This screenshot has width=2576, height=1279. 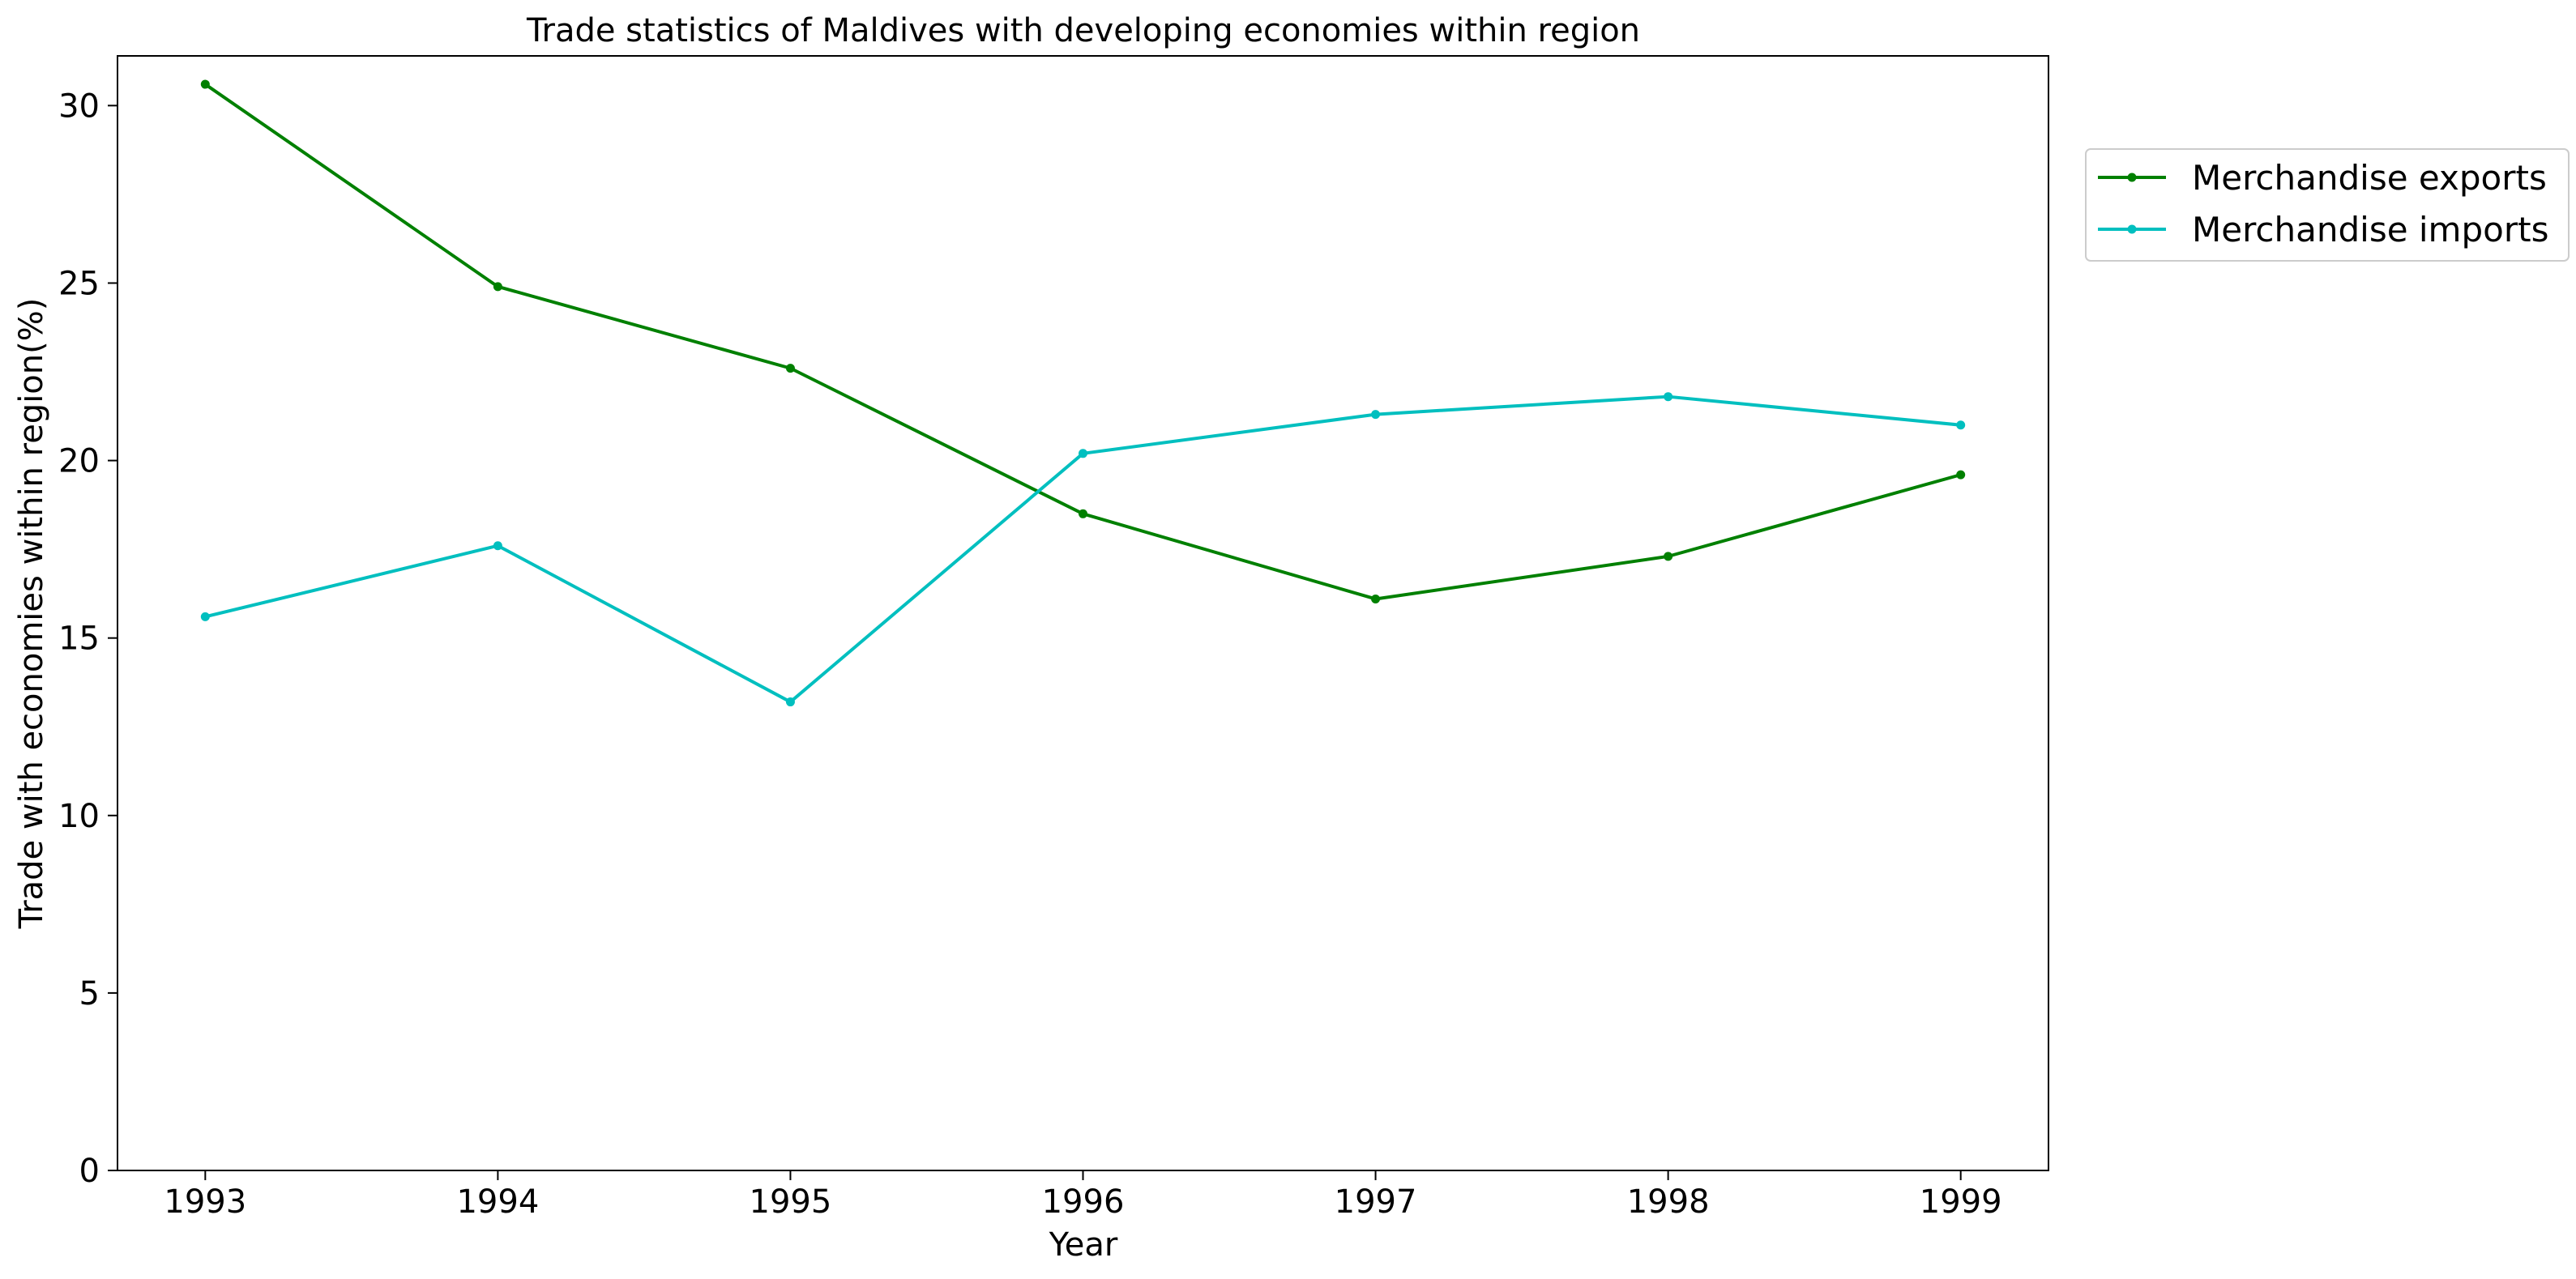 What do you see at coordinates (2369, 178) in the screenshot?
I see `legend-label: Merchandise exports` at bounding box center [2369, 178].